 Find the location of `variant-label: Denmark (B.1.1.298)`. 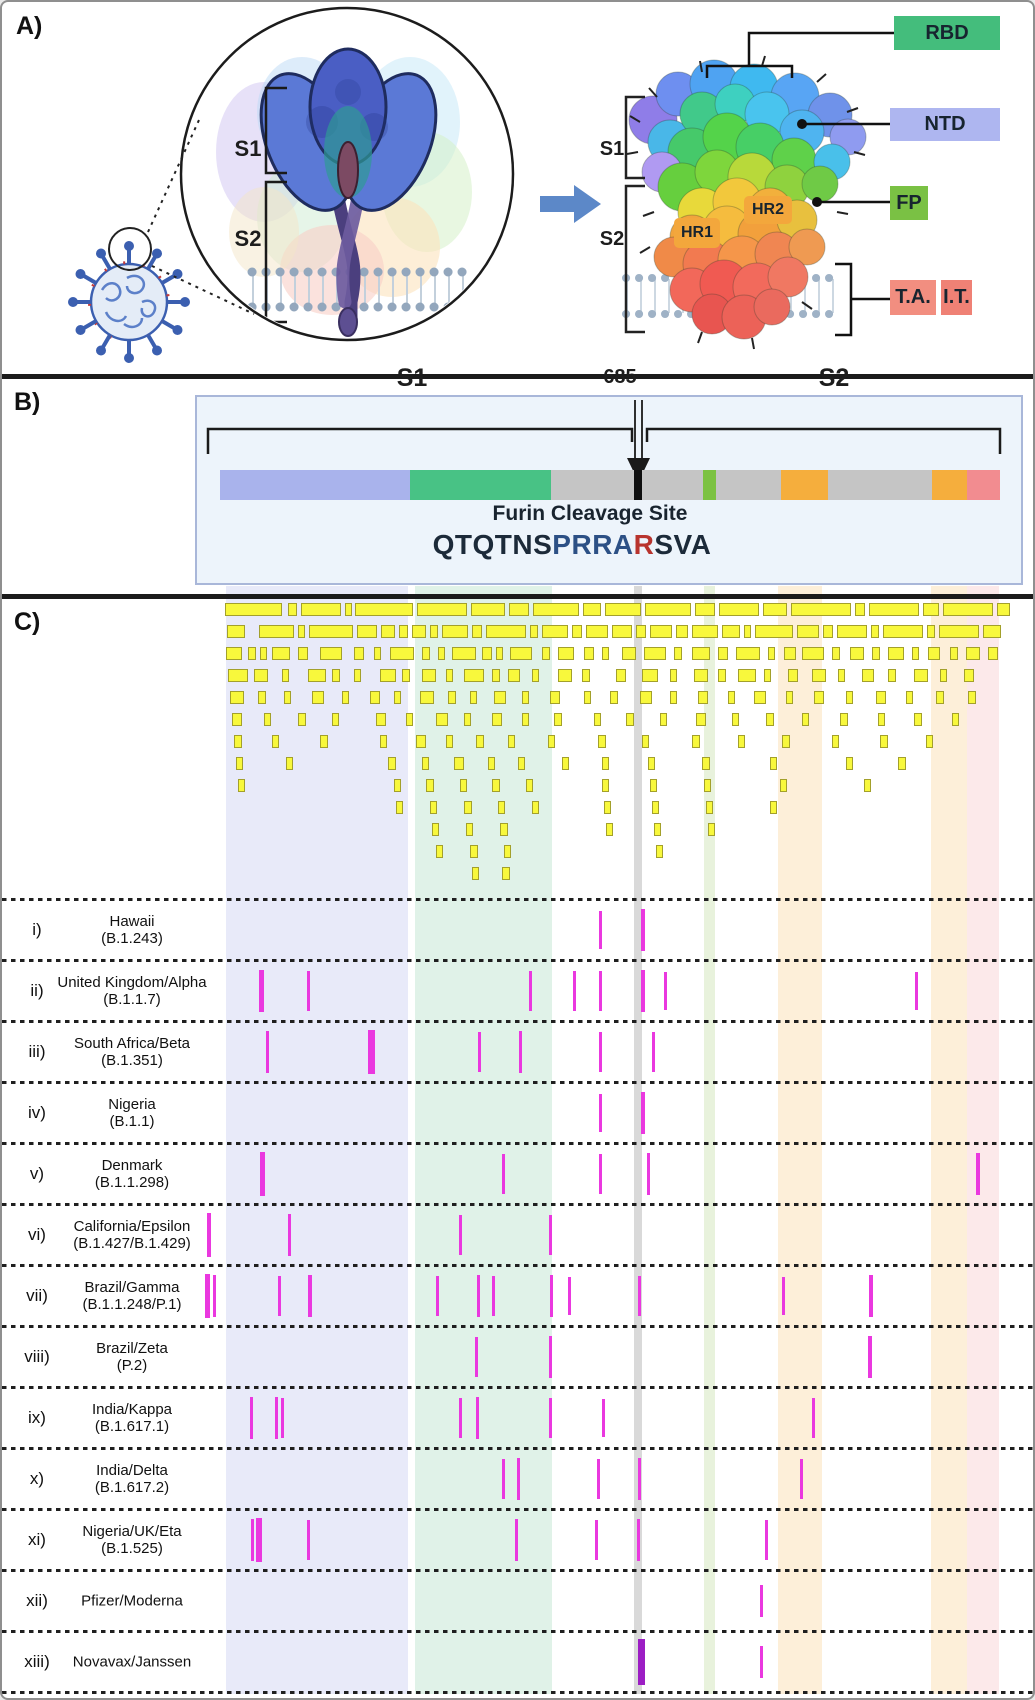

variant-label: Denmark (B.1.1.298) is located at coordinates (132, 1174).